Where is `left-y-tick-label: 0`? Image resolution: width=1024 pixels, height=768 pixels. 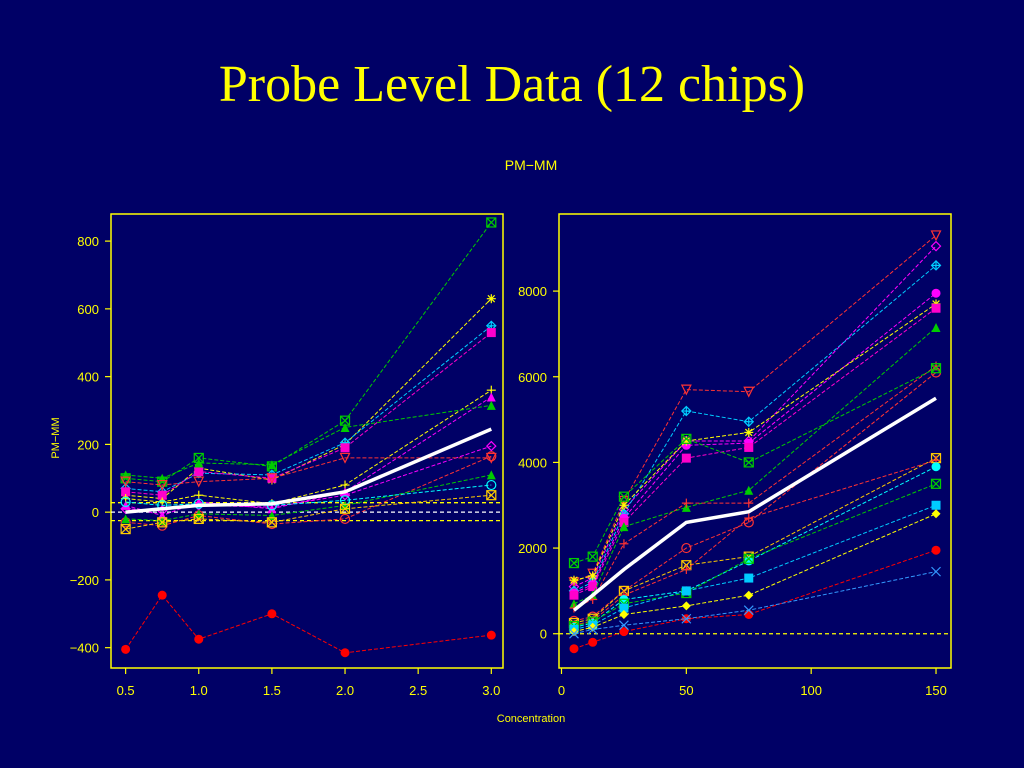 left-y-tick-label: 0 is located at coordinates (95, 512).